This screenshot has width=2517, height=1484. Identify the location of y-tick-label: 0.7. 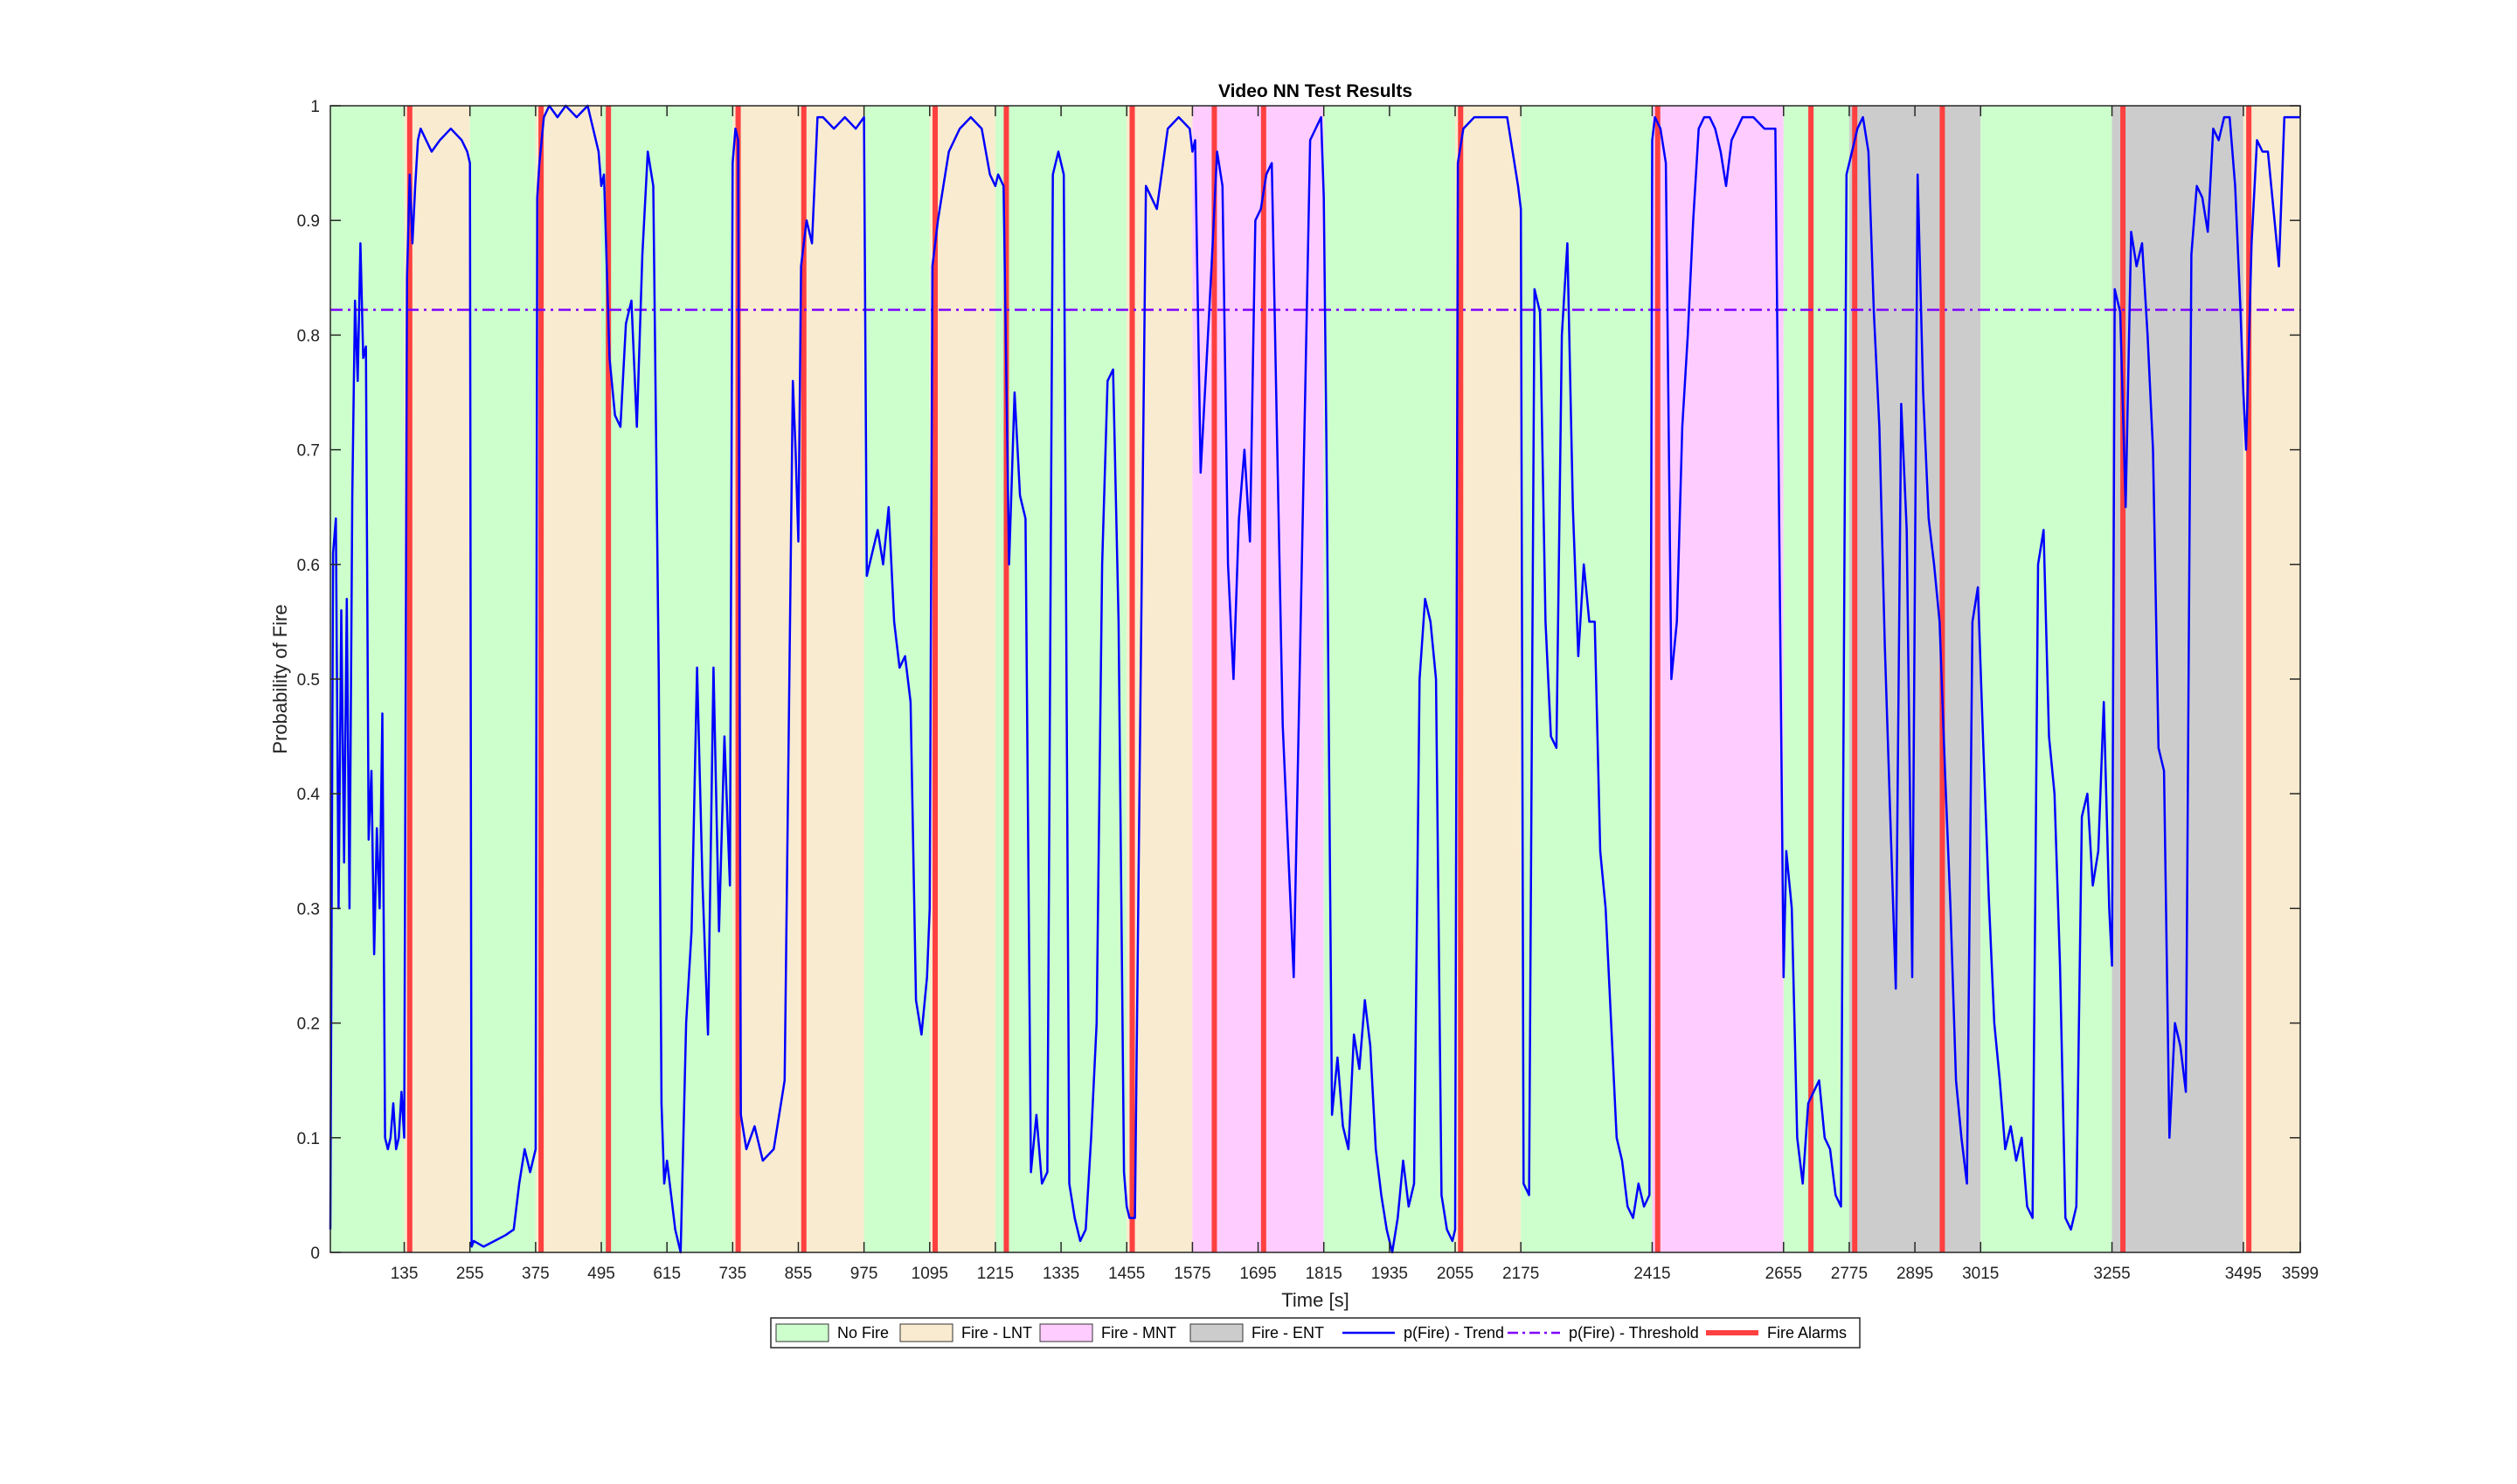
(308, 451).